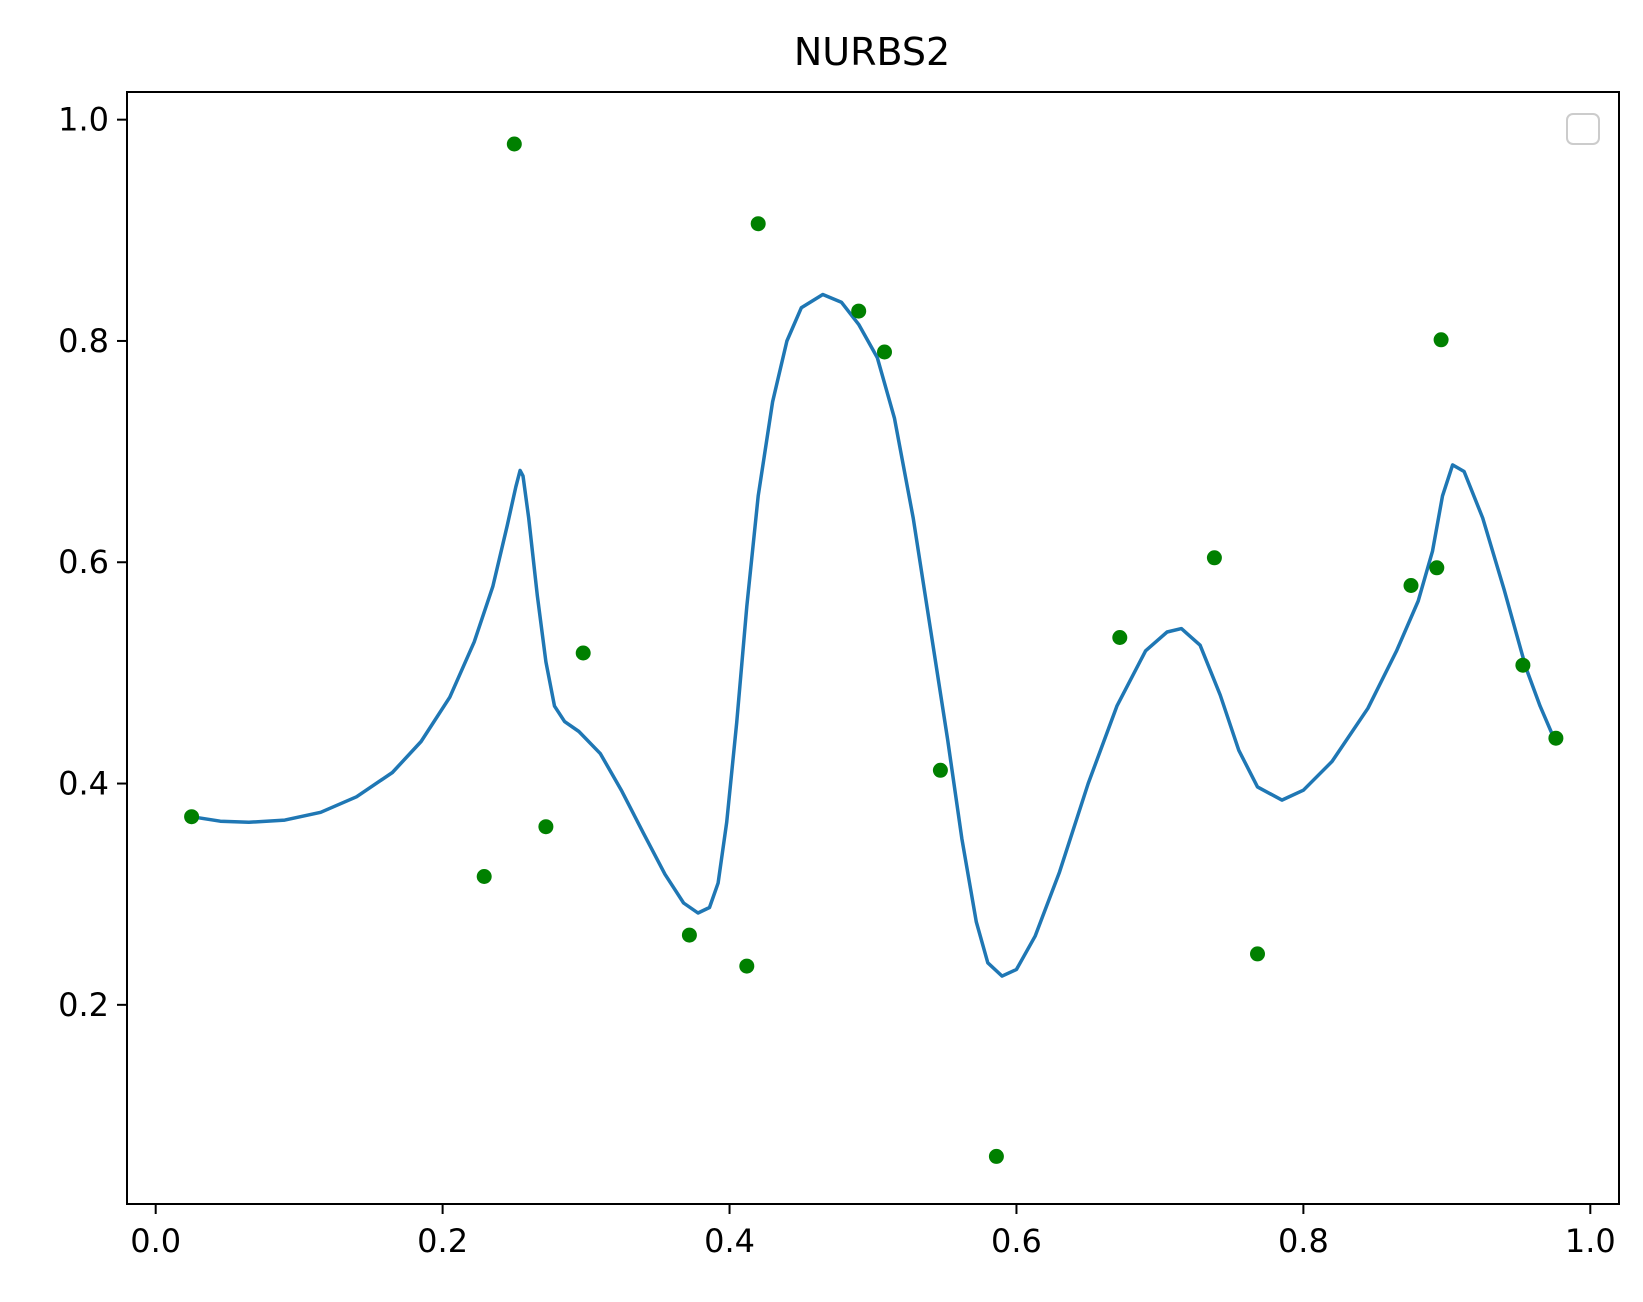 The image size is (1643, 1302). What do you see at coordinates (83, 341) in the screenshot?
I see `y-tick-label: 0.8` at bounding box center [83, 341].